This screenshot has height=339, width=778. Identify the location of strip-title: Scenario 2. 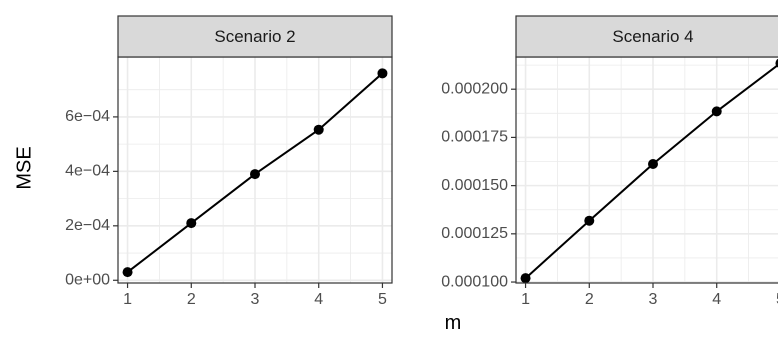
(254, 36).